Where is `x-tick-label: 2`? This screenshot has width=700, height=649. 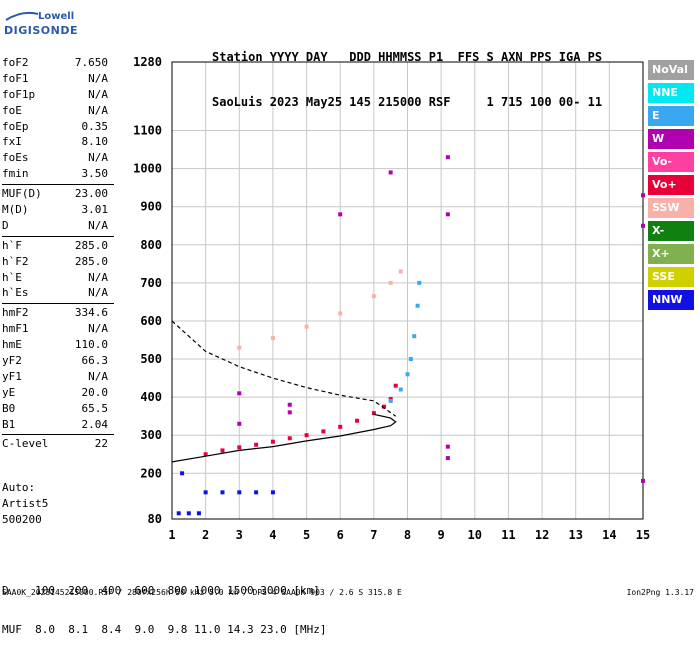 x-tick-label: 2 is located at coordinates (205, 535).